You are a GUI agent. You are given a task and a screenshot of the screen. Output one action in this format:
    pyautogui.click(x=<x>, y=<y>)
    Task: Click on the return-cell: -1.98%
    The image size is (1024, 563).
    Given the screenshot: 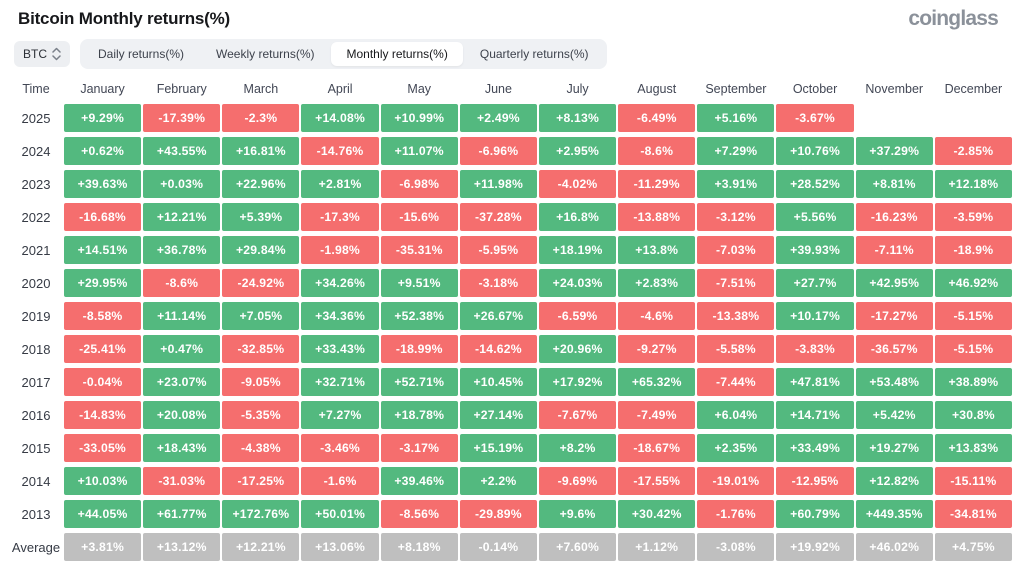 What is the action you would take?
    pyautogui.click(x=340, y=250)
    